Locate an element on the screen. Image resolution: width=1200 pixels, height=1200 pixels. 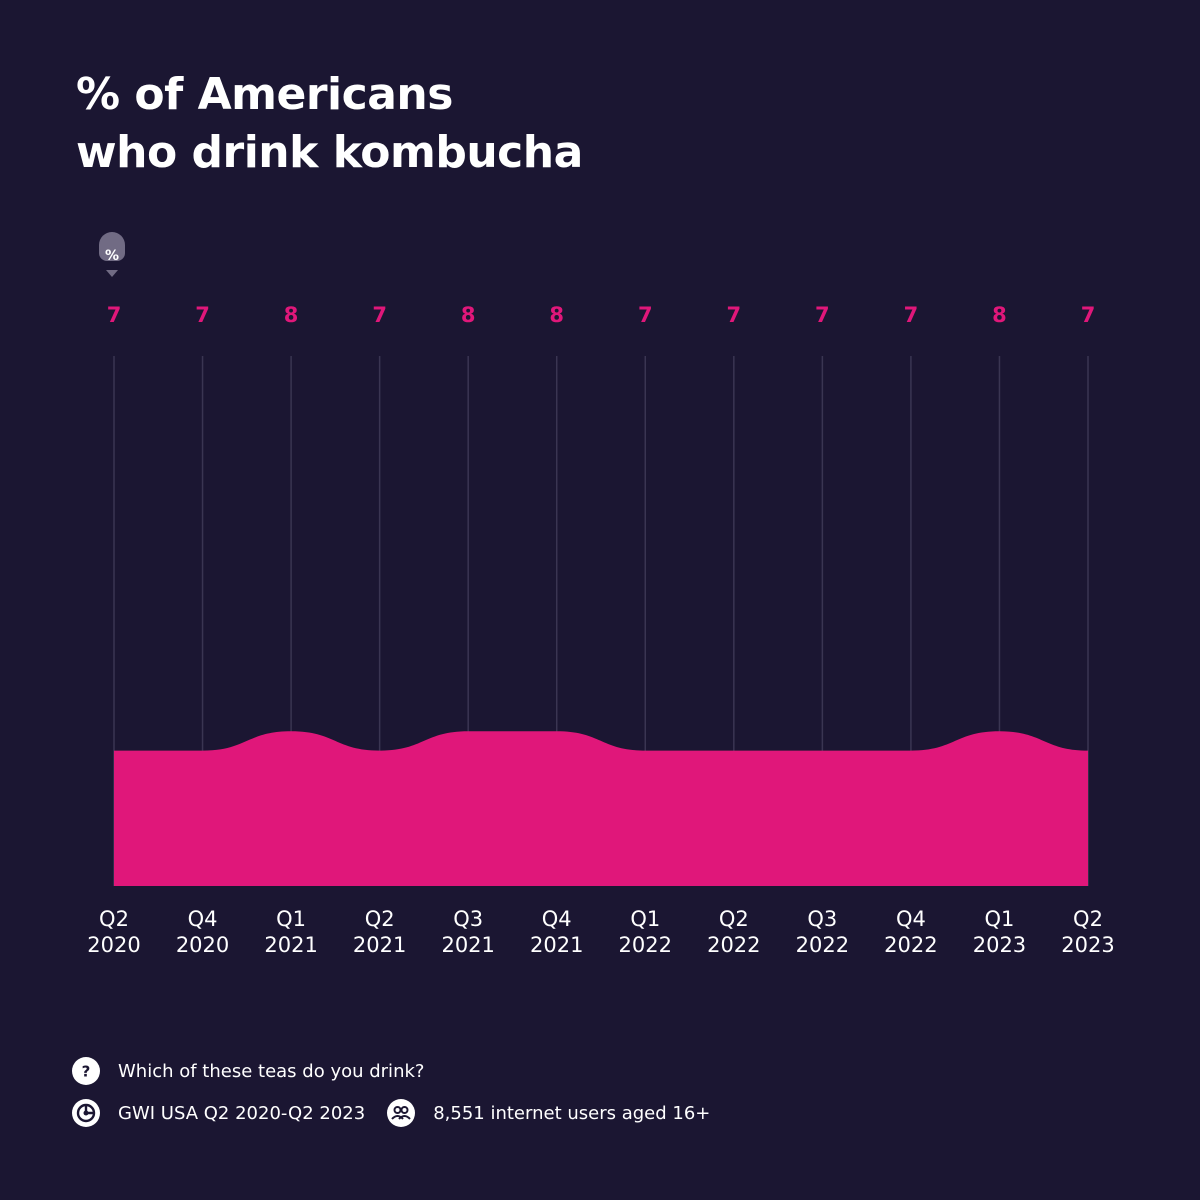
users-icon is located at coordinates (401, 1113).